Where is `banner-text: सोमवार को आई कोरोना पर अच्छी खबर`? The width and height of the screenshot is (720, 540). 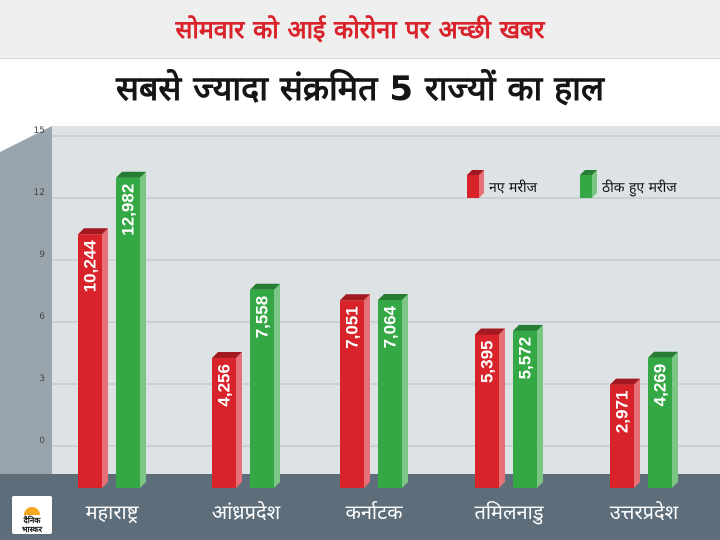 banner-text: सोमवार को आई कोरोना पर अच्छी खबर is located at coordinates (360, 29).